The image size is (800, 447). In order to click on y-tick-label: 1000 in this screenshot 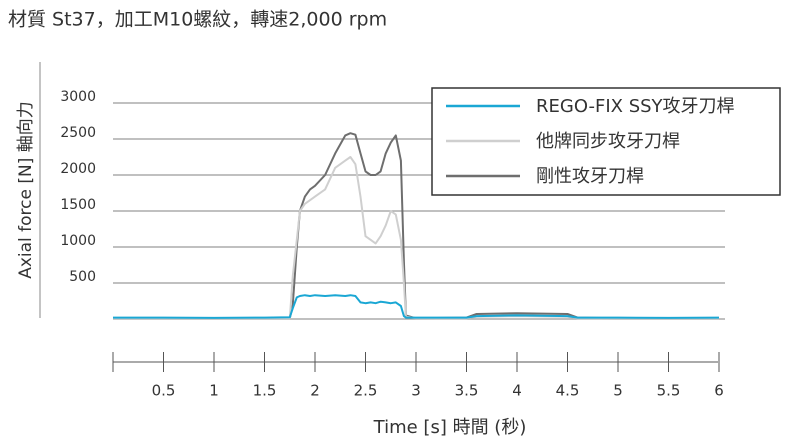, I will do `click(78, 241)`.